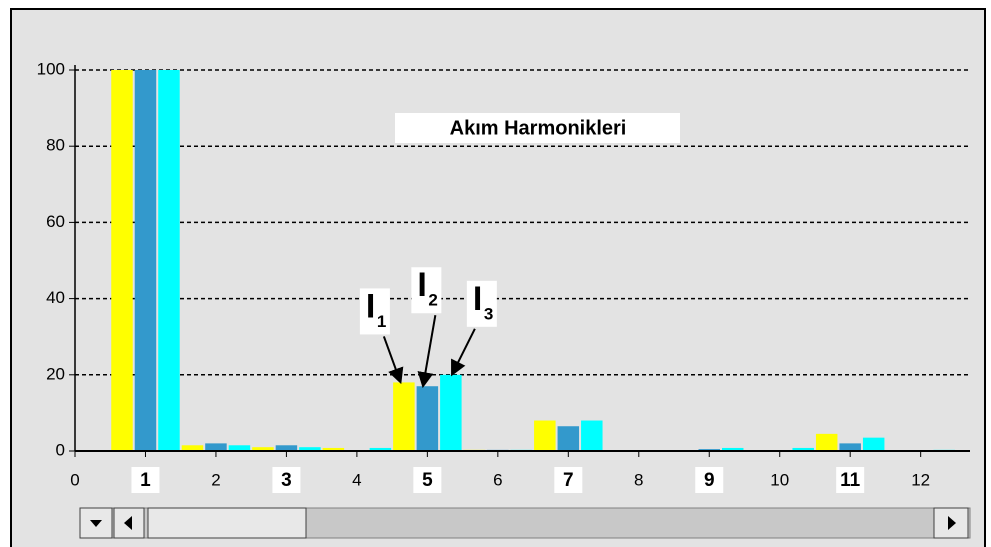 This screenshot has width=991, height=547. What do you see at coordinates (74, 479) in the screenshot?
I see `x-tick-label: 0` at bounding box center [74, 479].